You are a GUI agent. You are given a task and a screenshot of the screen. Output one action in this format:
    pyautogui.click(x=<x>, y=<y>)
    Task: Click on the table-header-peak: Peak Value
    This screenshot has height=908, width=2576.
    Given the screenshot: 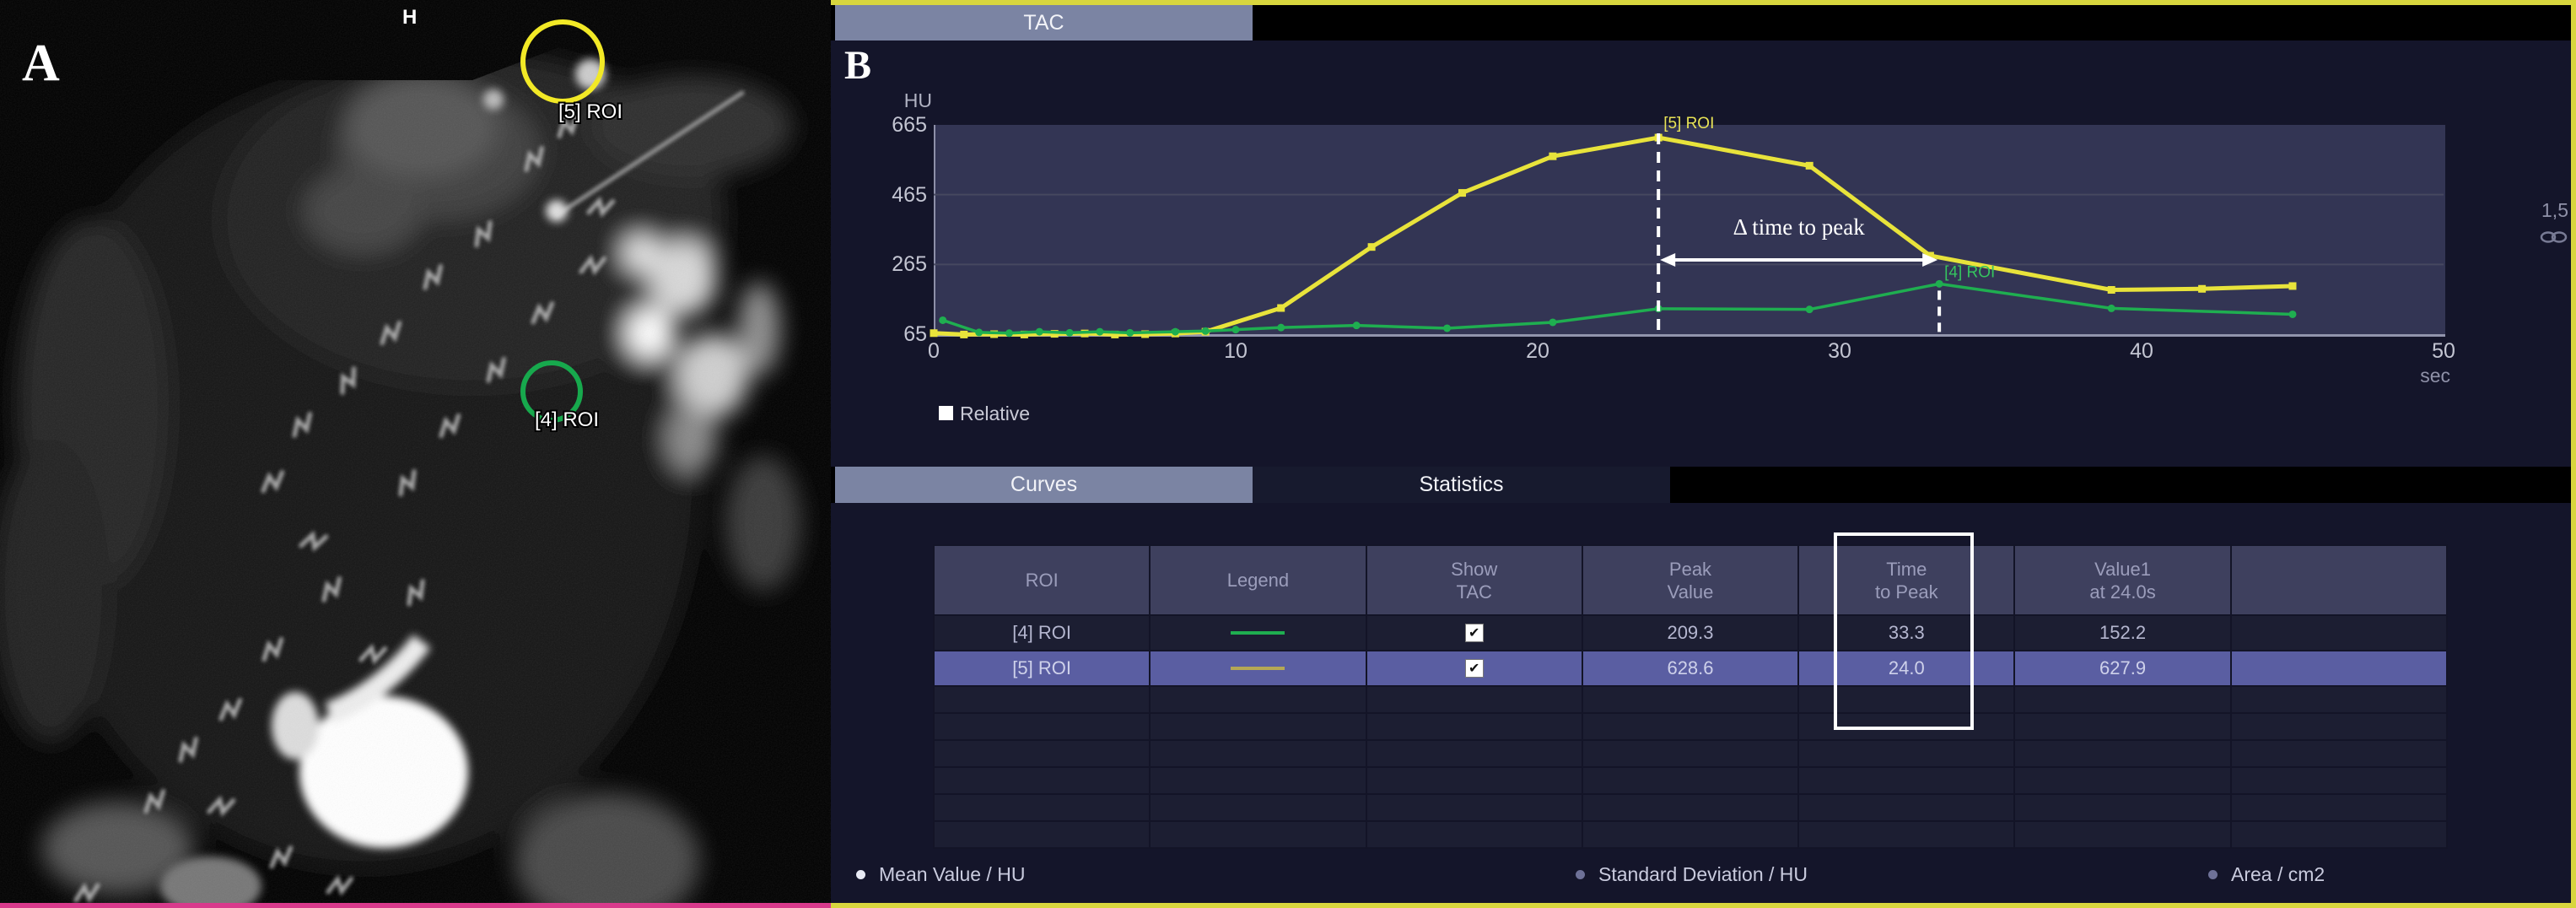 What is the action you would take?
    pyautogui.click(x=1690, y=580)
    